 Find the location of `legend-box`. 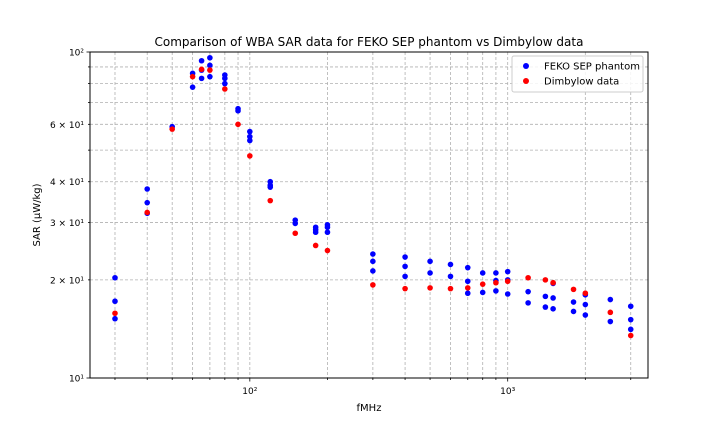

legend-box is located at coordinates (577, 74).